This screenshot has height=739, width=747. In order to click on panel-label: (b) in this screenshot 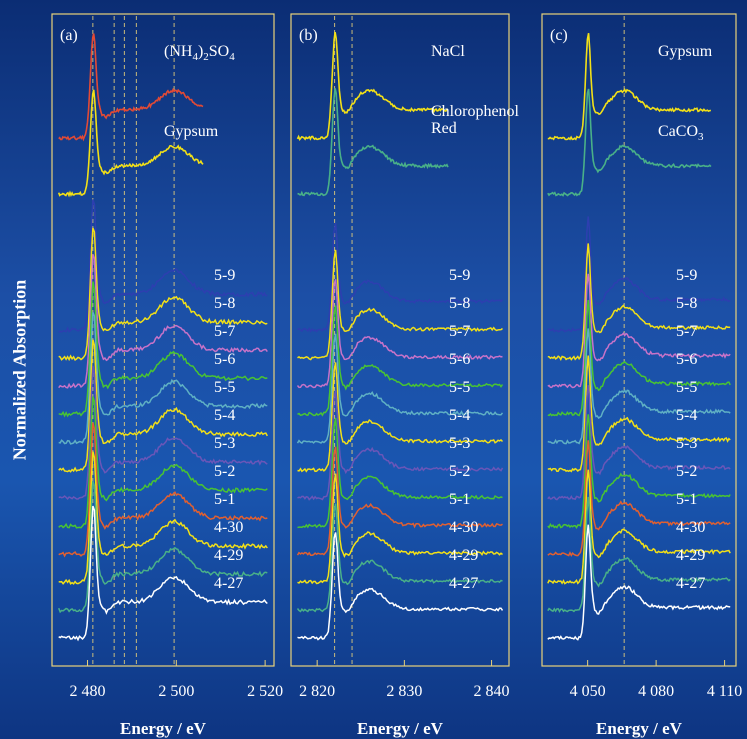, I will do `click(308, 35)`.